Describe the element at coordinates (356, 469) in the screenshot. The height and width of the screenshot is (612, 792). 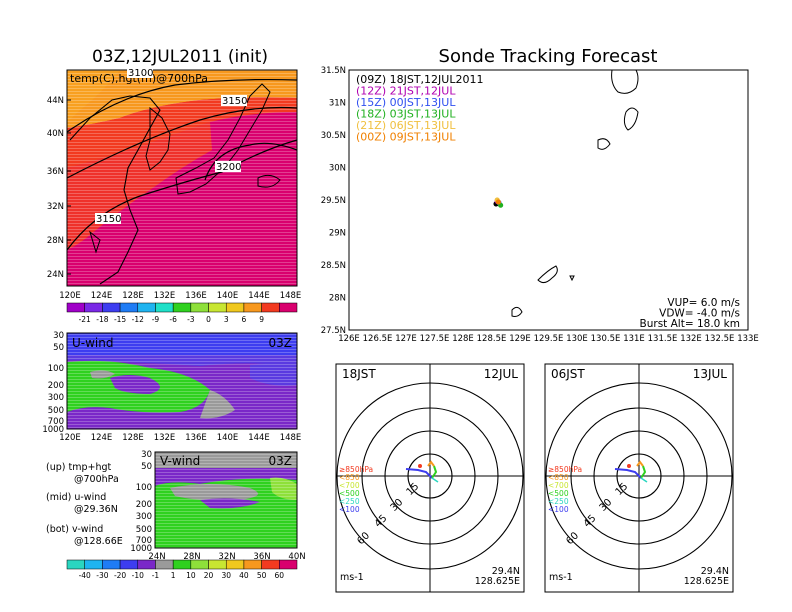
I see `level-legend-item: ≥850hPa` at that location.